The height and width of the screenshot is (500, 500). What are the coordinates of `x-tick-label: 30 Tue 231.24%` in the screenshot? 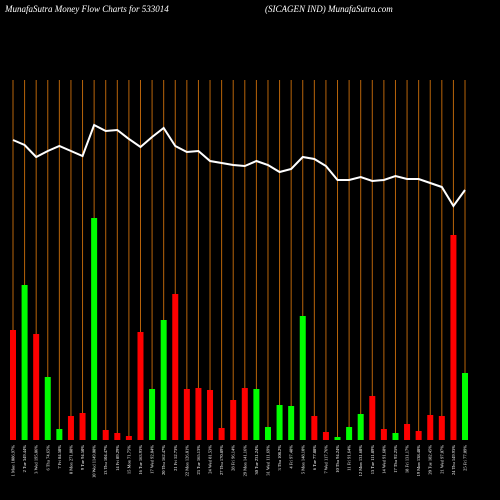 It's located at (256, 460).